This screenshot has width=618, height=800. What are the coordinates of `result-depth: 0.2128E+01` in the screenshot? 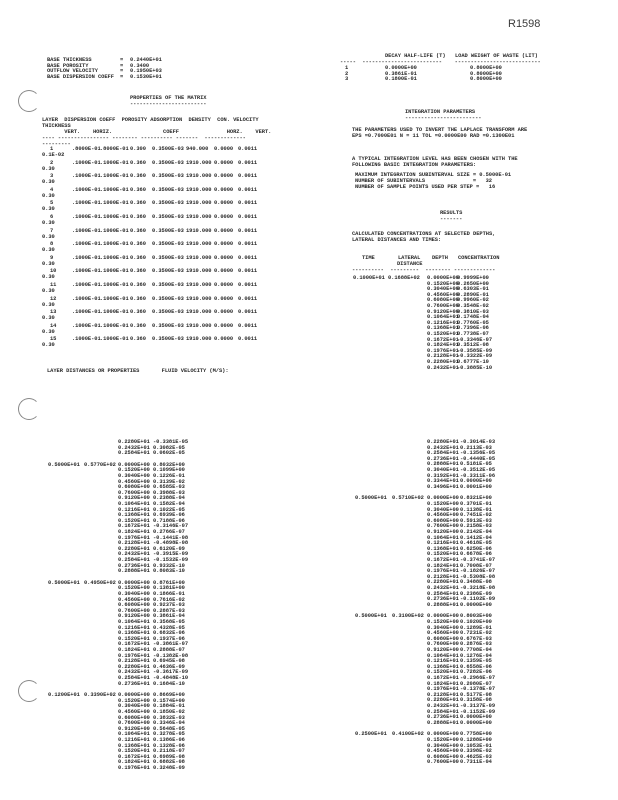 It's located at (443, 694).